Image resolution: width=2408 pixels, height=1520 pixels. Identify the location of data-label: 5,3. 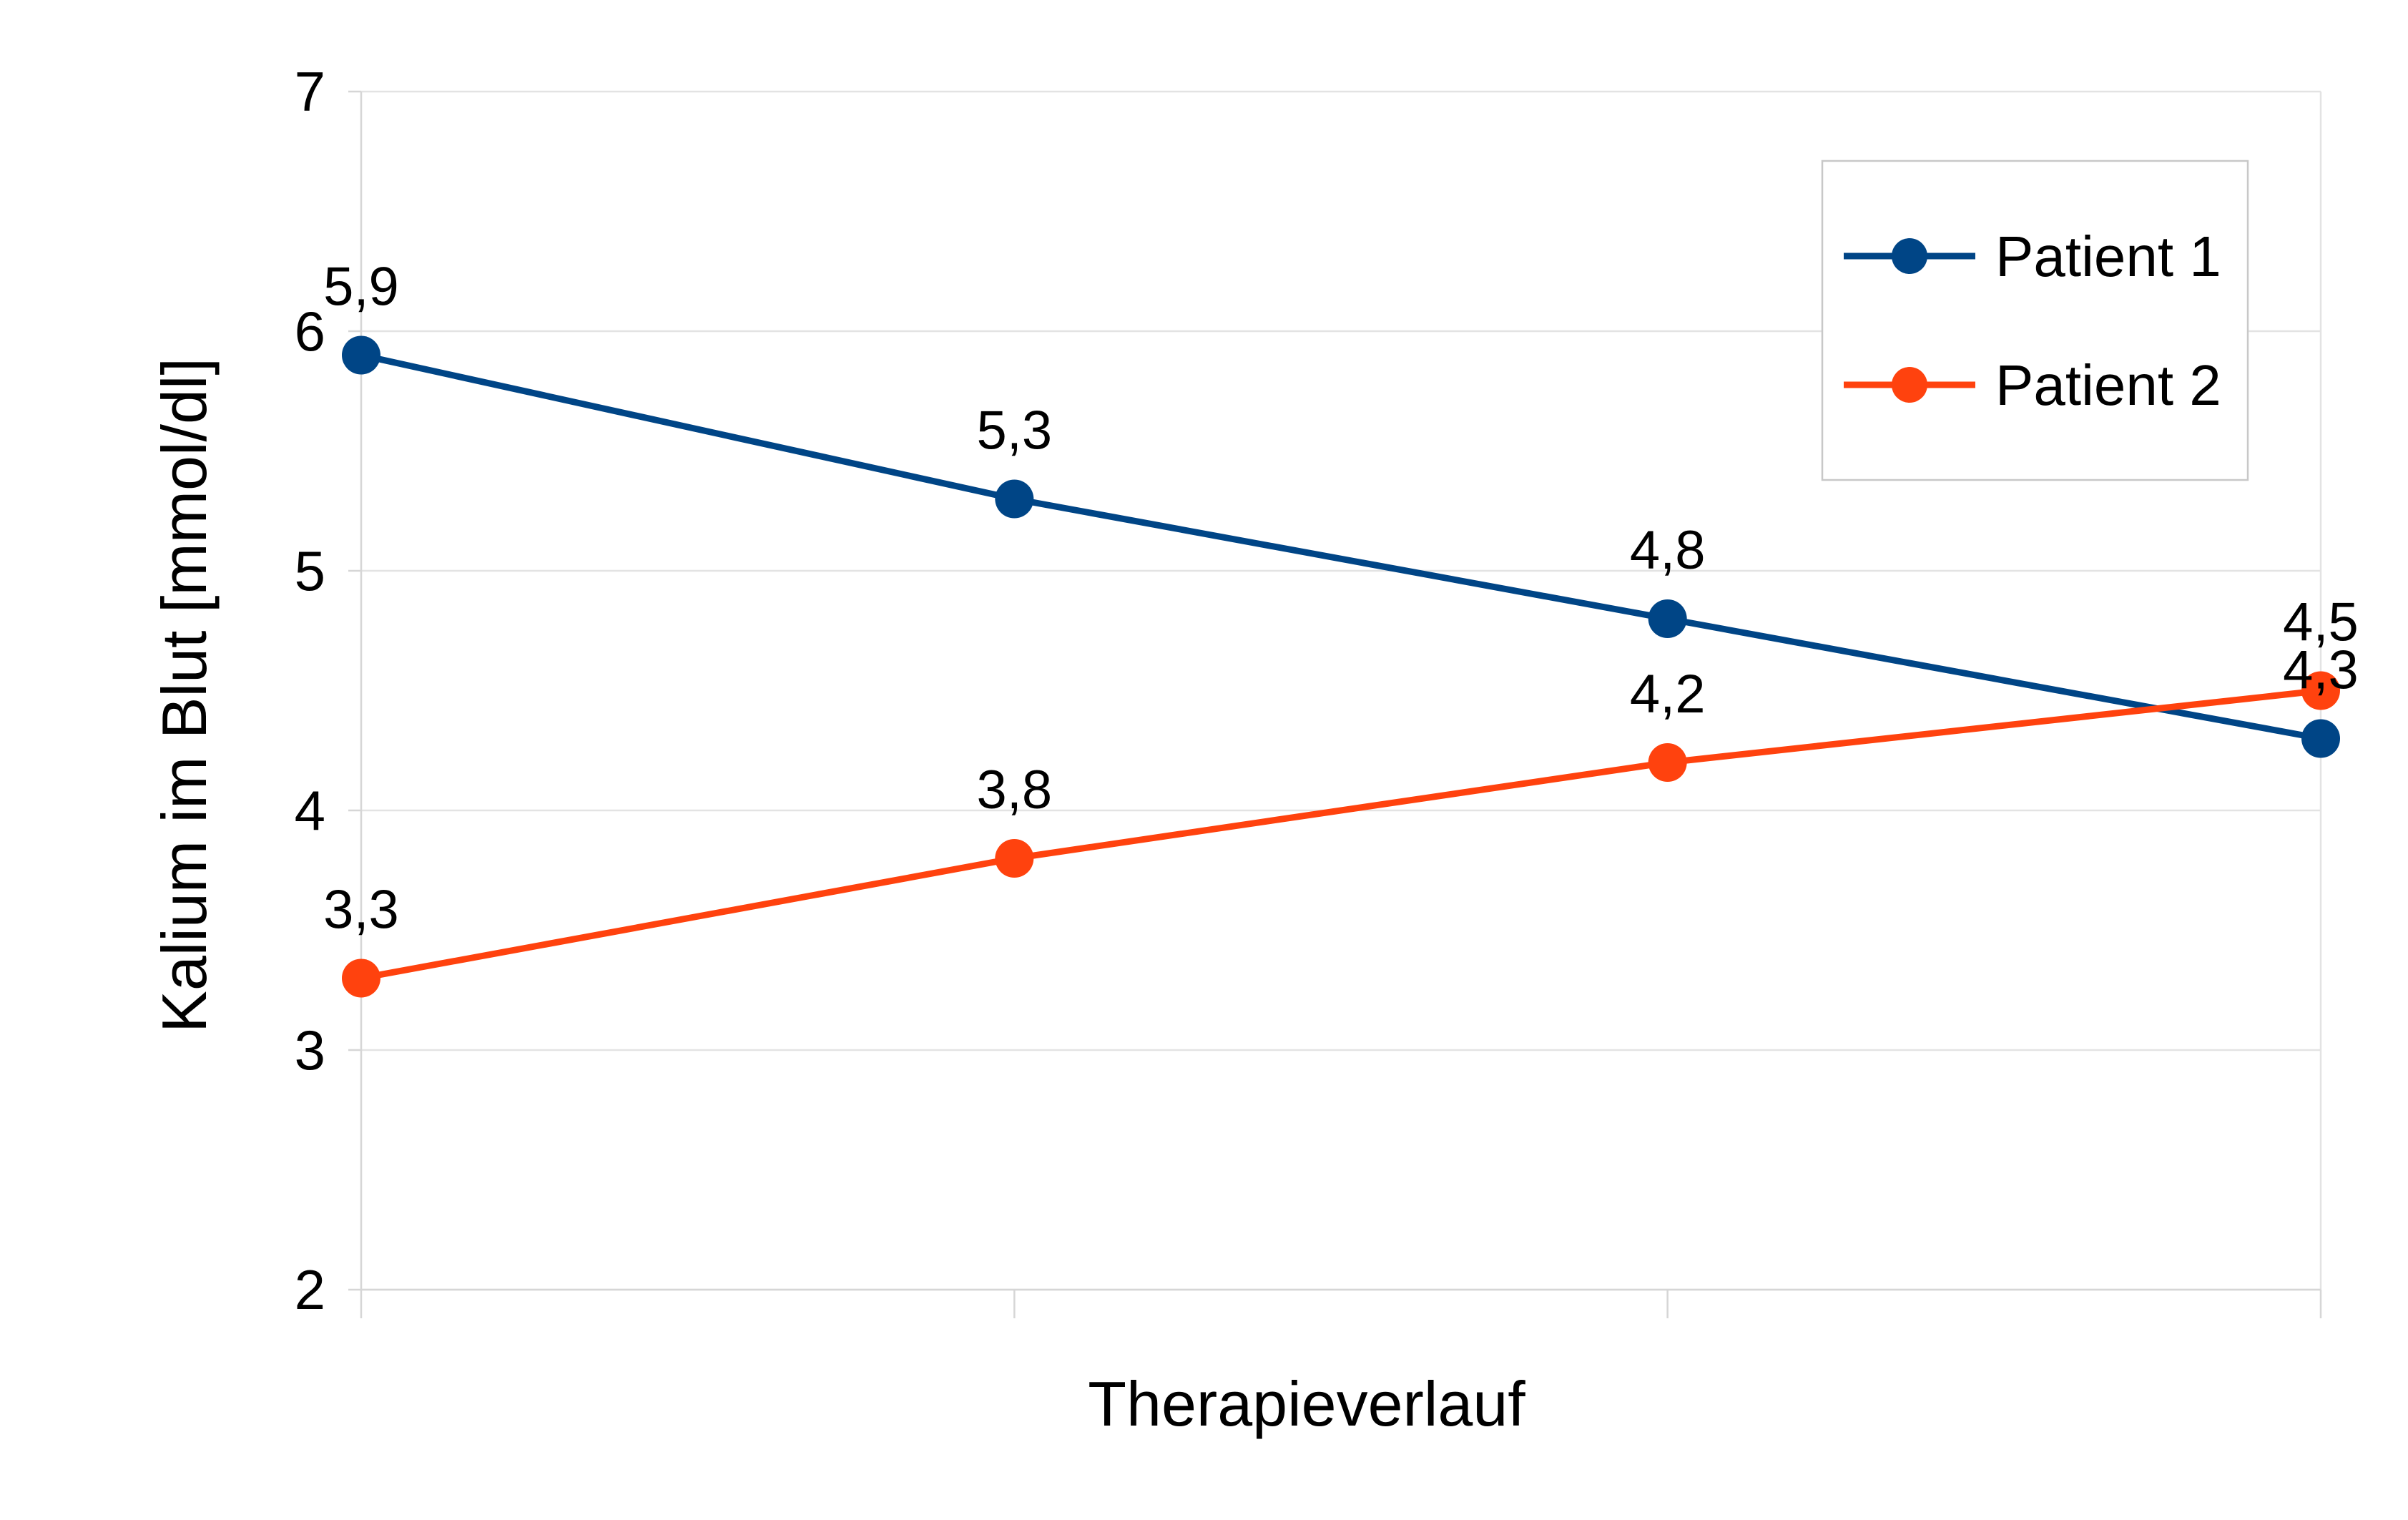
(1015, 431).